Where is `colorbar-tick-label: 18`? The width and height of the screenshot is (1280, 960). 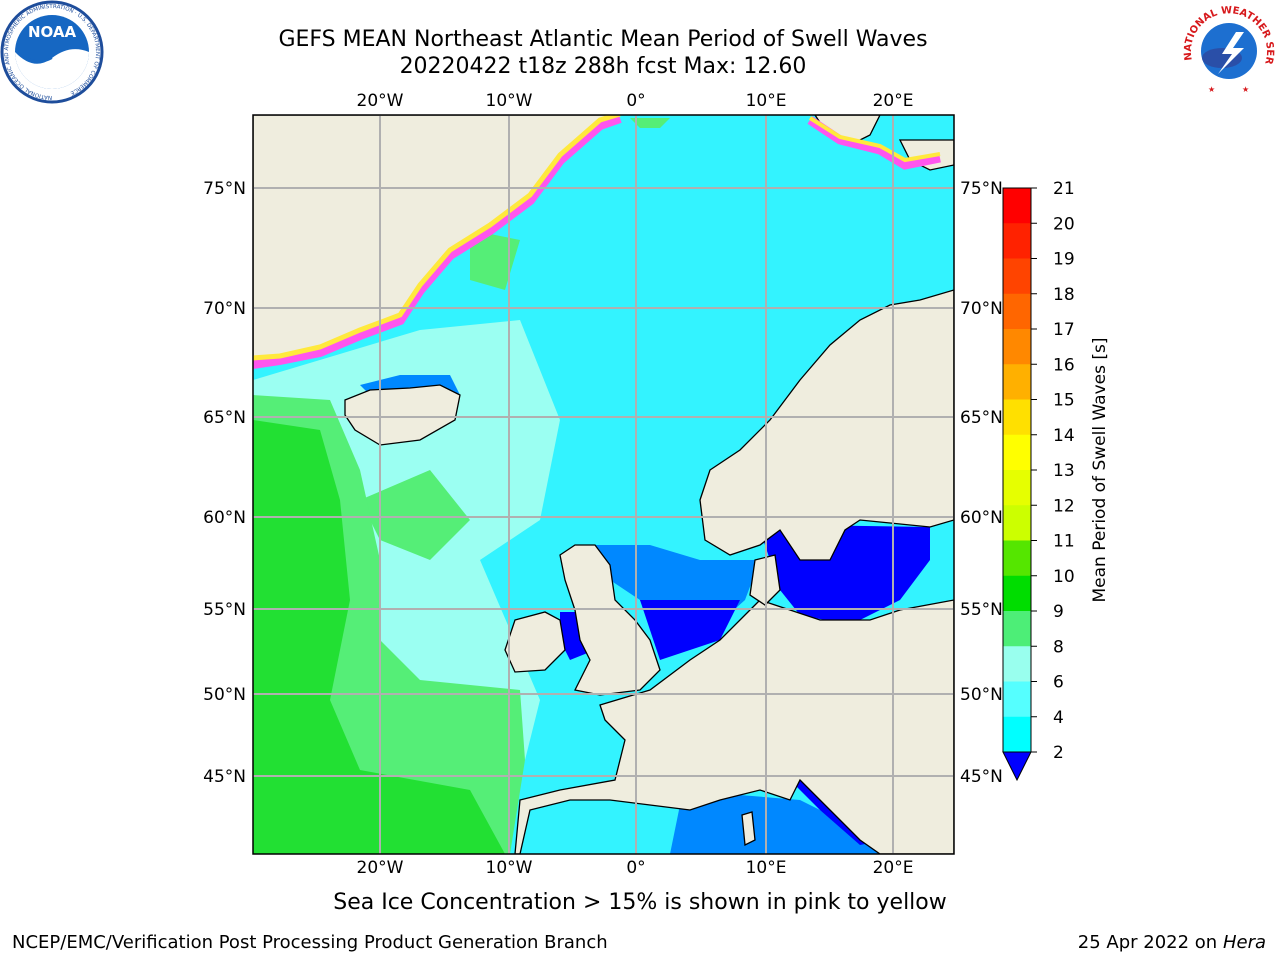
colorbar-tick-label: 18 is located at coordinates (1064, 295).